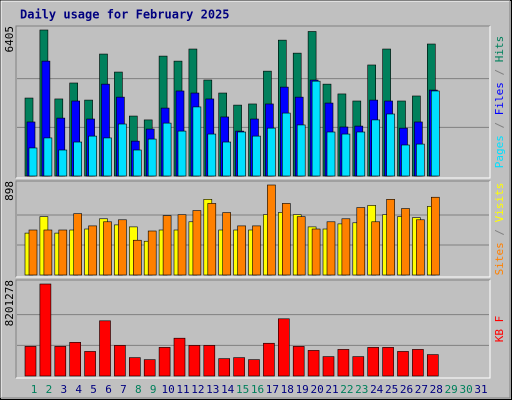 This screenshot has height=400, width=512. What do you see at coordinates (257, 389) in the screenshot?
I see `x-tick-label: 16` at bounding box center [257, 389].